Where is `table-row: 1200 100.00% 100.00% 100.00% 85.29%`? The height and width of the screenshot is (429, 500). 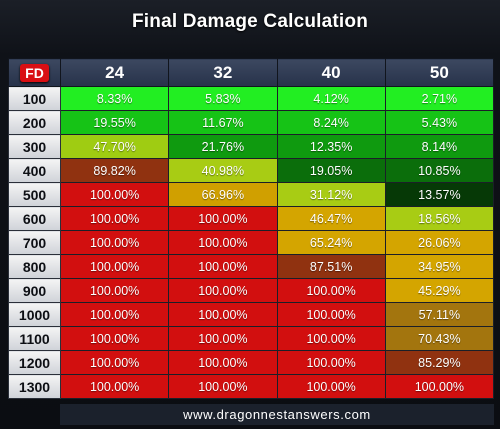 table-row: 1200 100.00% 100.00% 100.00% 85.29% is located at coordinates (251, 362).